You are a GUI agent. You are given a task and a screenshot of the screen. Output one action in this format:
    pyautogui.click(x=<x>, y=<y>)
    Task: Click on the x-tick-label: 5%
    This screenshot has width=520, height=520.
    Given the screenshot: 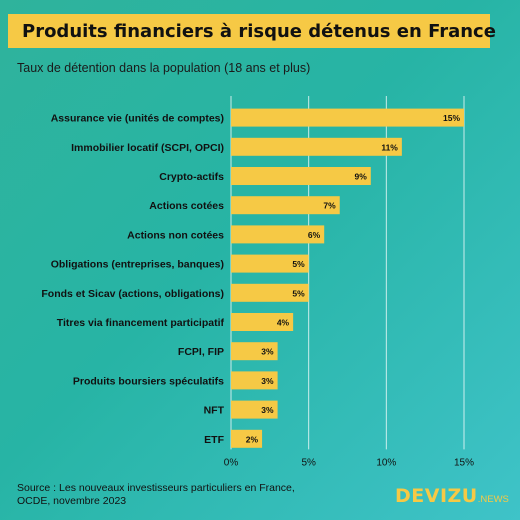 What is the action you would take?
    pyautogui.click(x=308, y=462)
    